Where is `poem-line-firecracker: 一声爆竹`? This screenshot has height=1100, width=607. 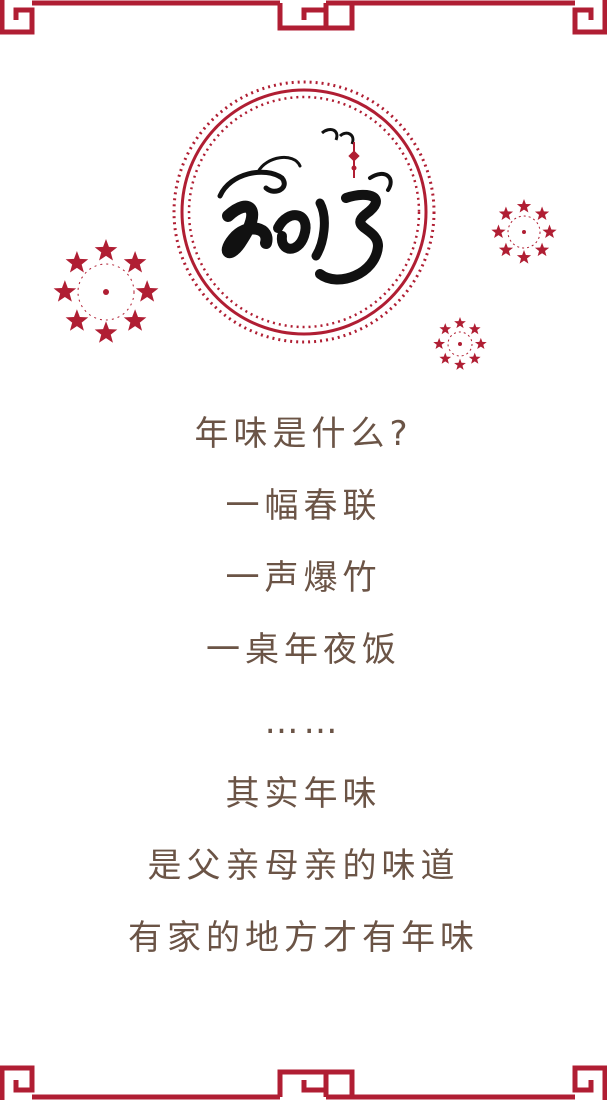
poem-line-firecracker: 一声爆竹 is located at coordinates (303, 578).